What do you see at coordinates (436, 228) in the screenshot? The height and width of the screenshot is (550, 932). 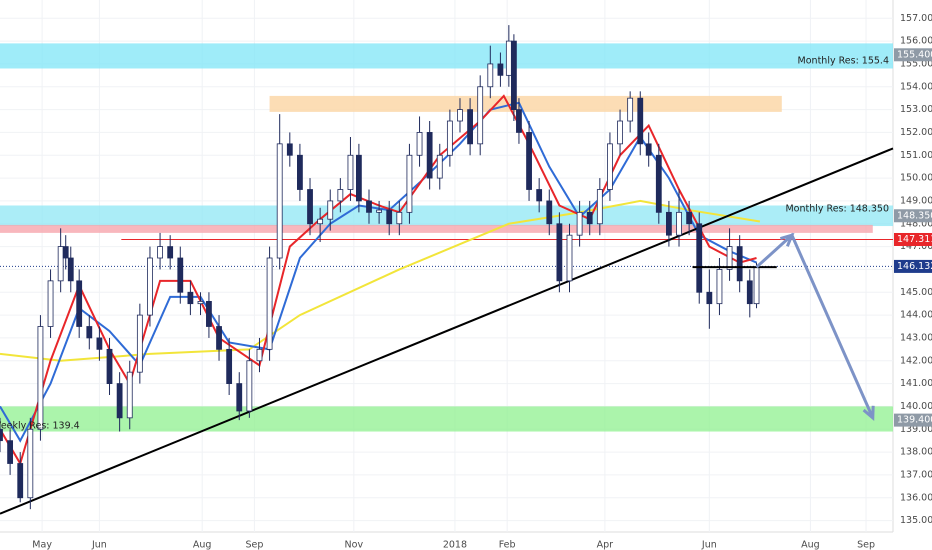 I see `pink-zone` at bounding box center [436, 228].